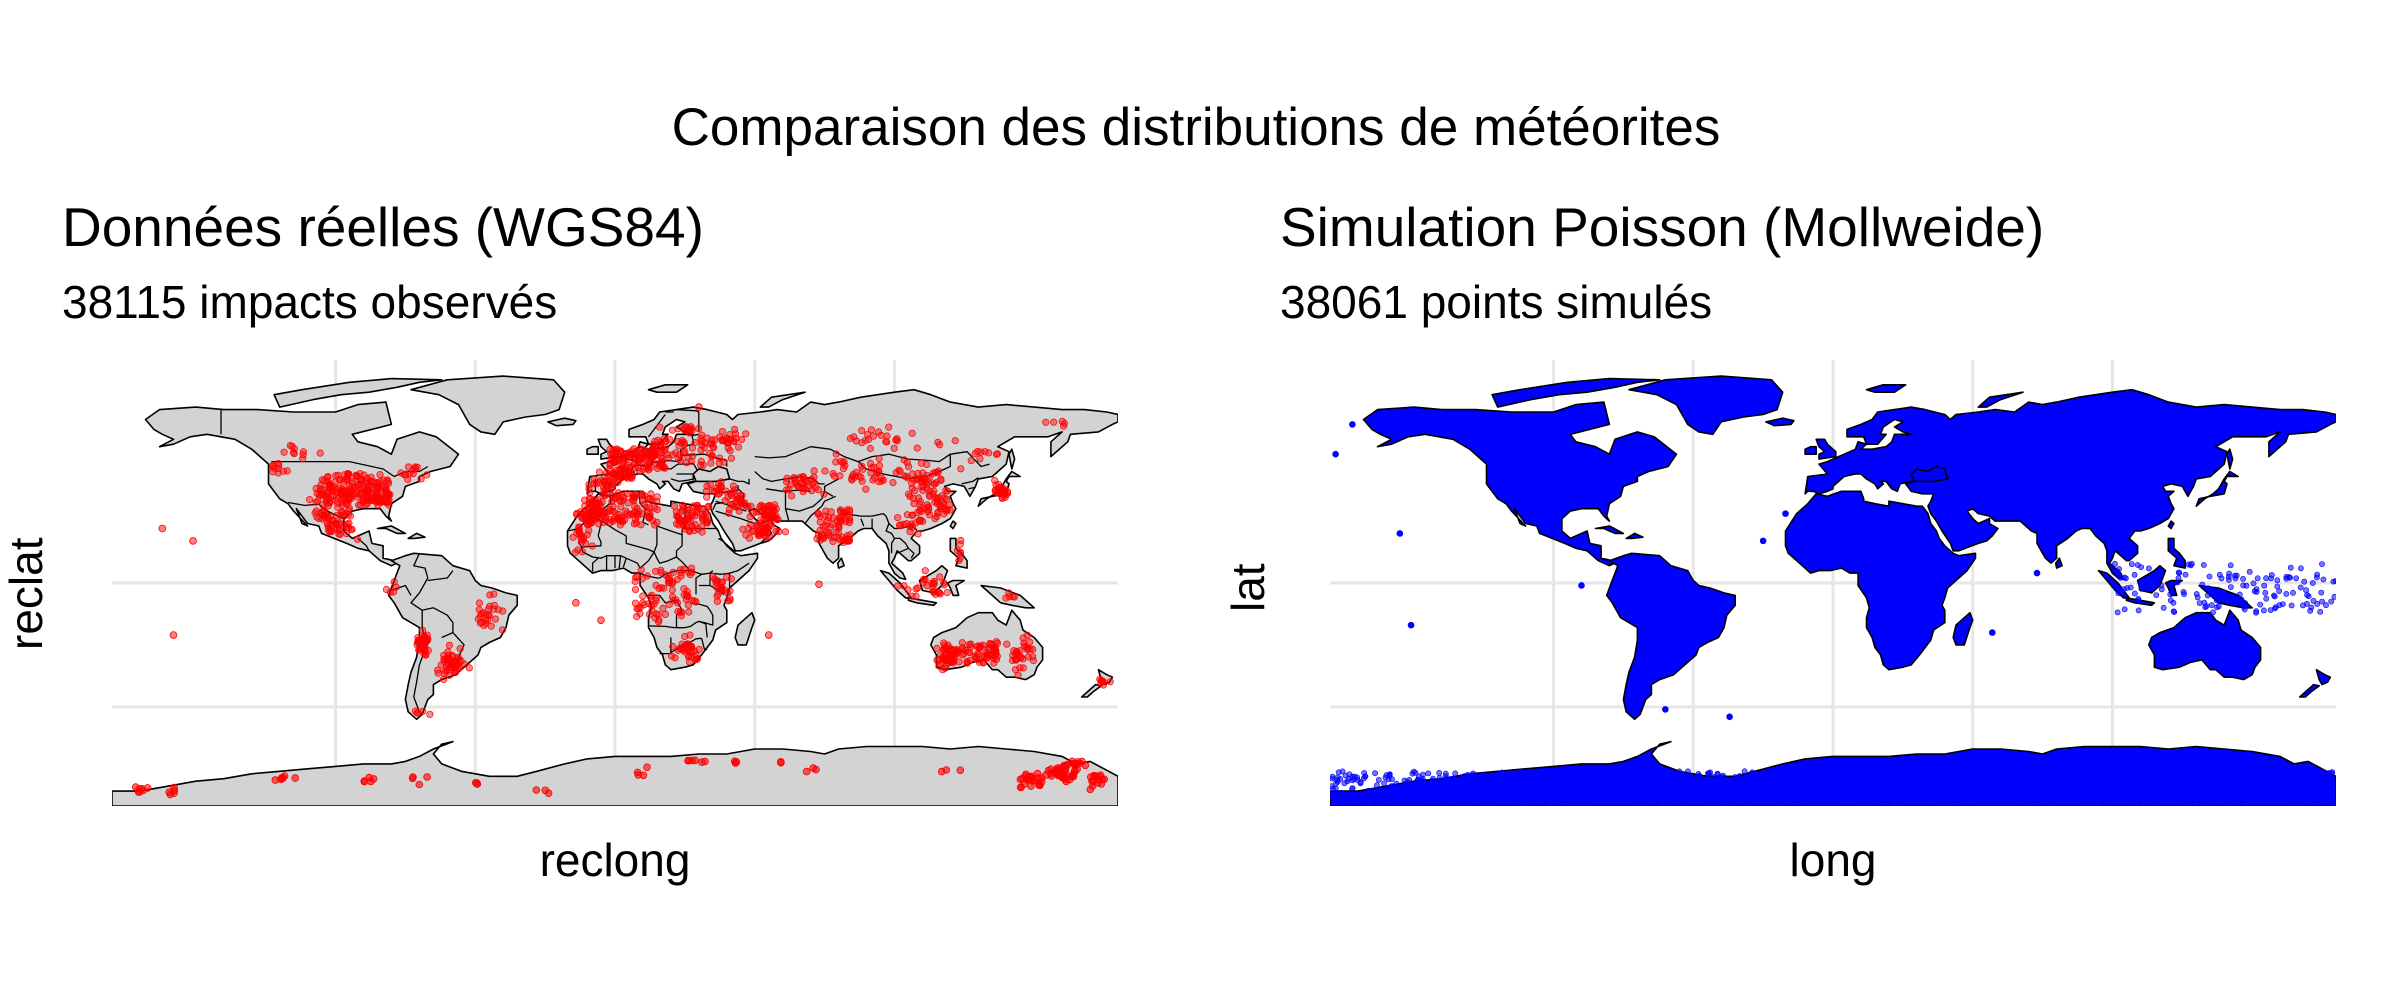 The image size is (2392, 1002). I want to click on left-y-axis-label: reclat, so click(26, 593).